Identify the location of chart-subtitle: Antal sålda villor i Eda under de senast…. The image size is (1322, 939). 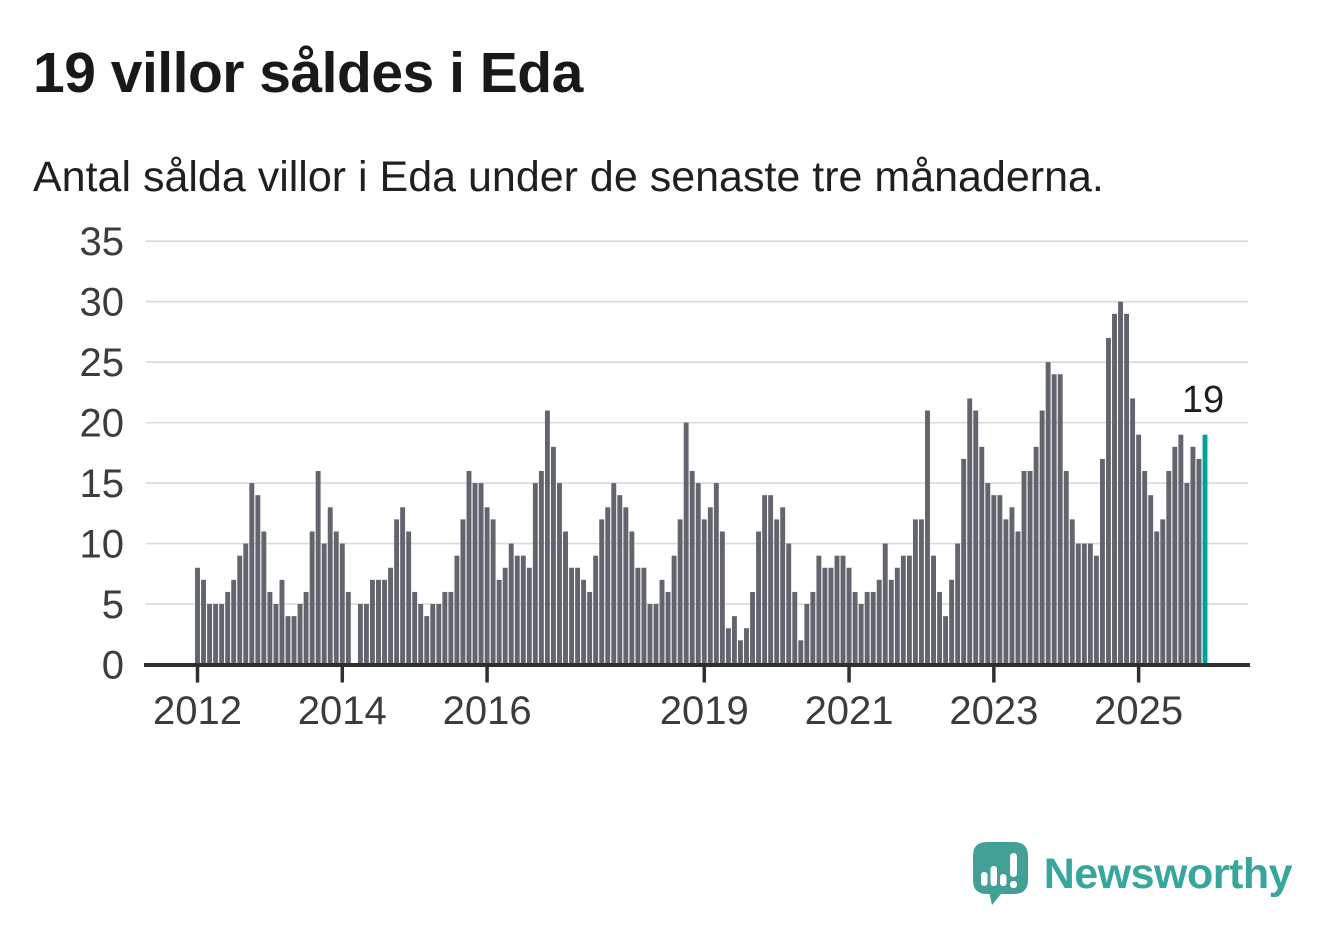
(568, 177).